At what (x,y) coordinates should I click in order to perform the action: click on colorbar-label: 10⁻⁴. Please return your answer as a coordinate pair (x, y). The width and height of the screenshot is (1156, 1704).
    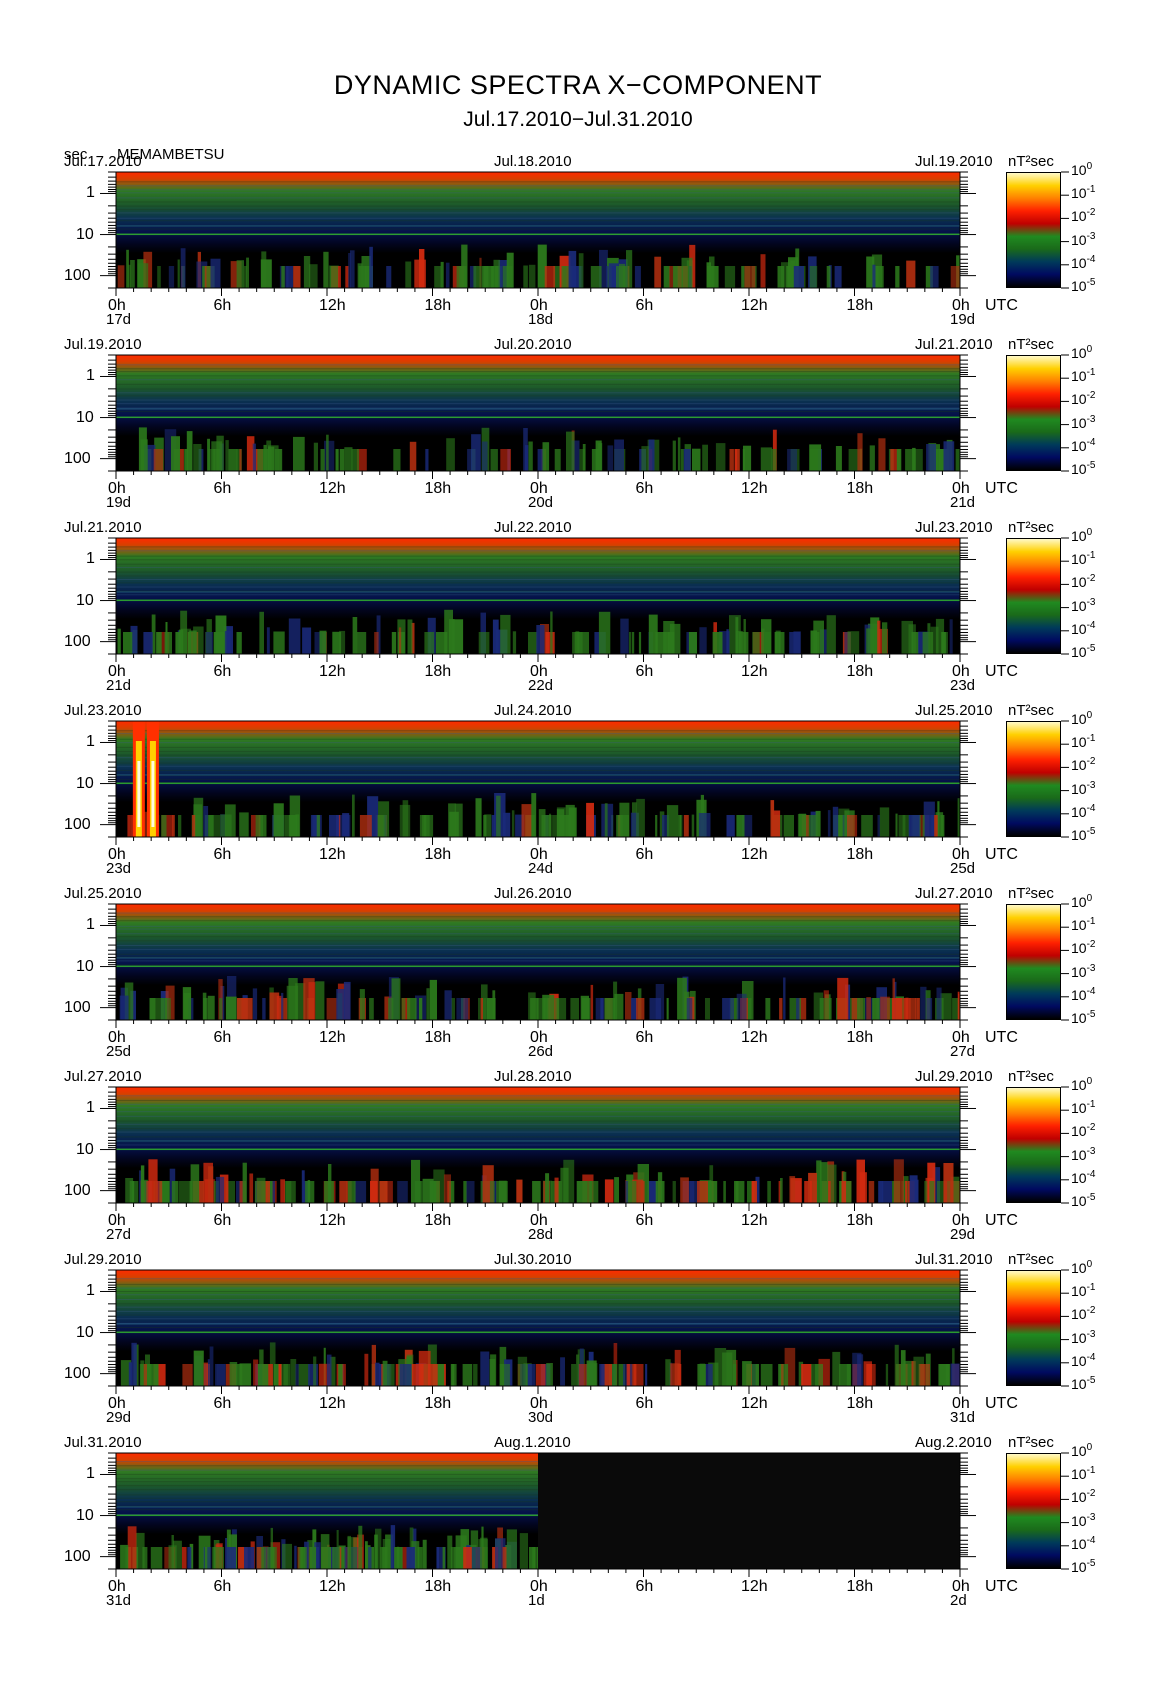
    Looking at the image, I should click on (1083, 1543).